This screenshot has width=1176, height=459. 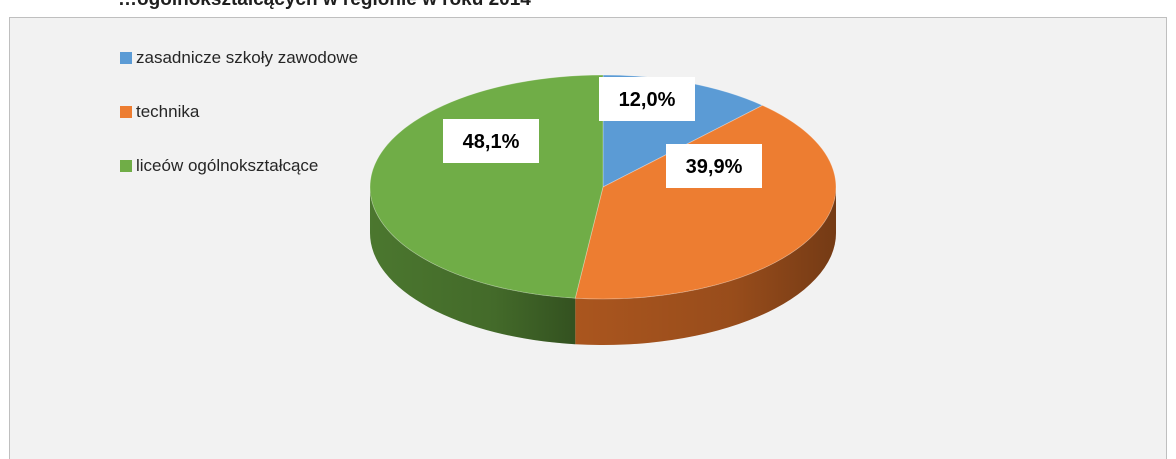 I want to click on legend-item-licea: liceów ogólnokształcące, so click(x=239, y=166).